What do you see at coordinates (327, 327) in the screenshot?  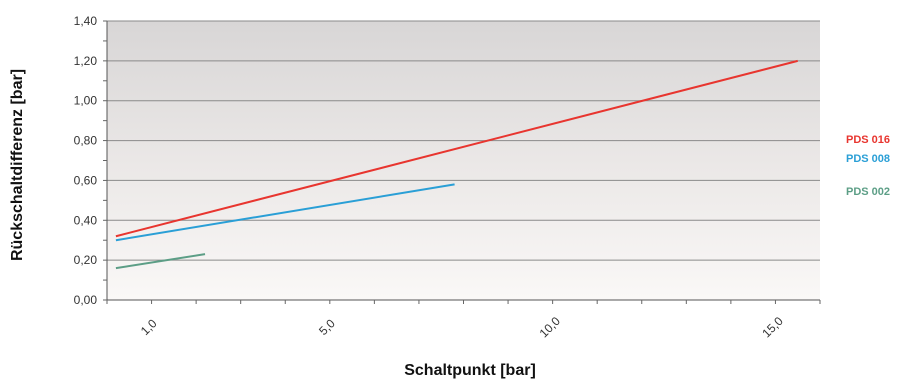 I see `x-tick-label: 5,0` at bounding box center [327, 327].